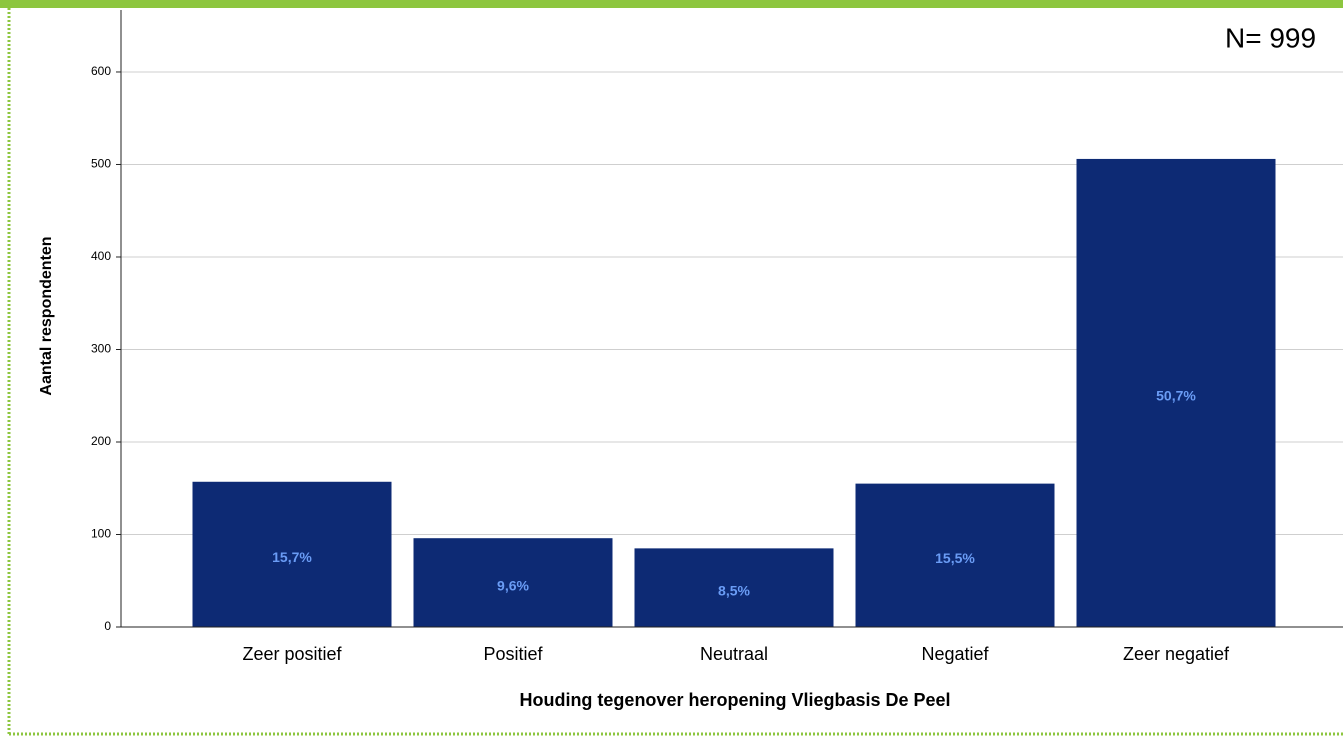 Image resolution: width=1343 pixels, height=736 pixels. Describe the element at coordinates (955, 558) in the screenshot. I see `data-label: 15,5%` at that location.